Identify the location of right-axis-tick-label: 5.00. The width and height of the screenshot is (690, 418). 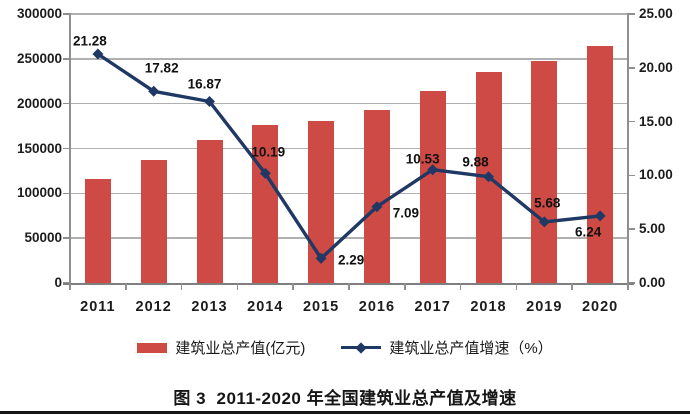
(652, 229).